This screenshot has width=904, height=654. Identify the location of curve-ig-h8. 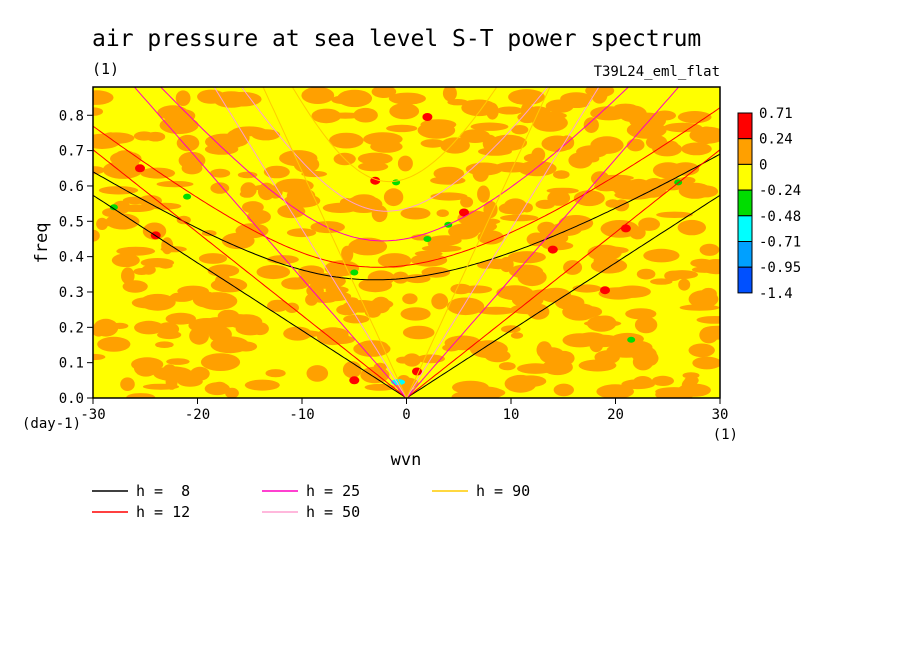
(406, 217).